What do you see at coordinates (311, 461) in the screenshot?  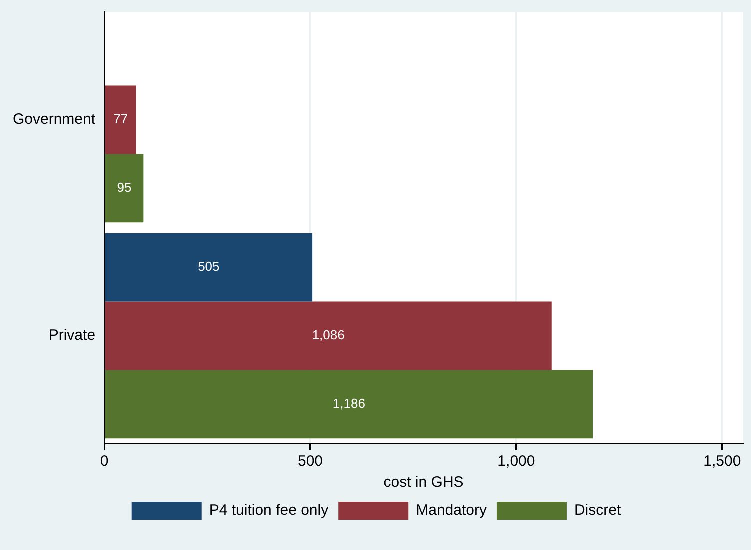 I see `x-tick-label: 500` at bounding box center [311, 461].